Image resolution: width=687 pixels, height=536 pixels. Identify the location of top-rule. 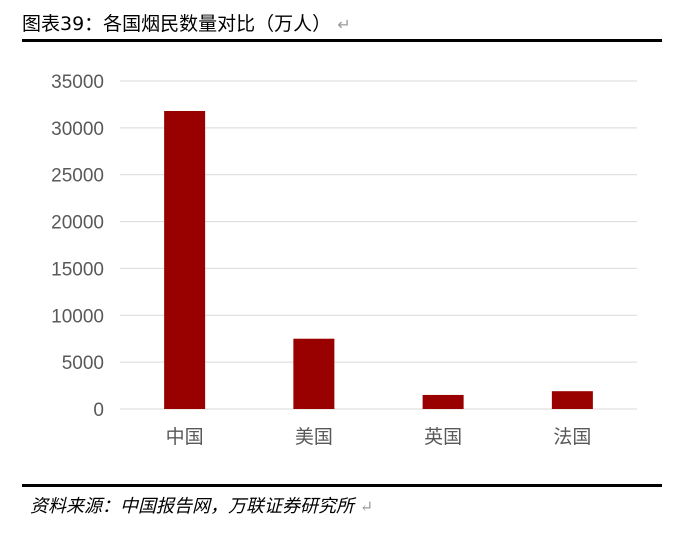
(342, 40).